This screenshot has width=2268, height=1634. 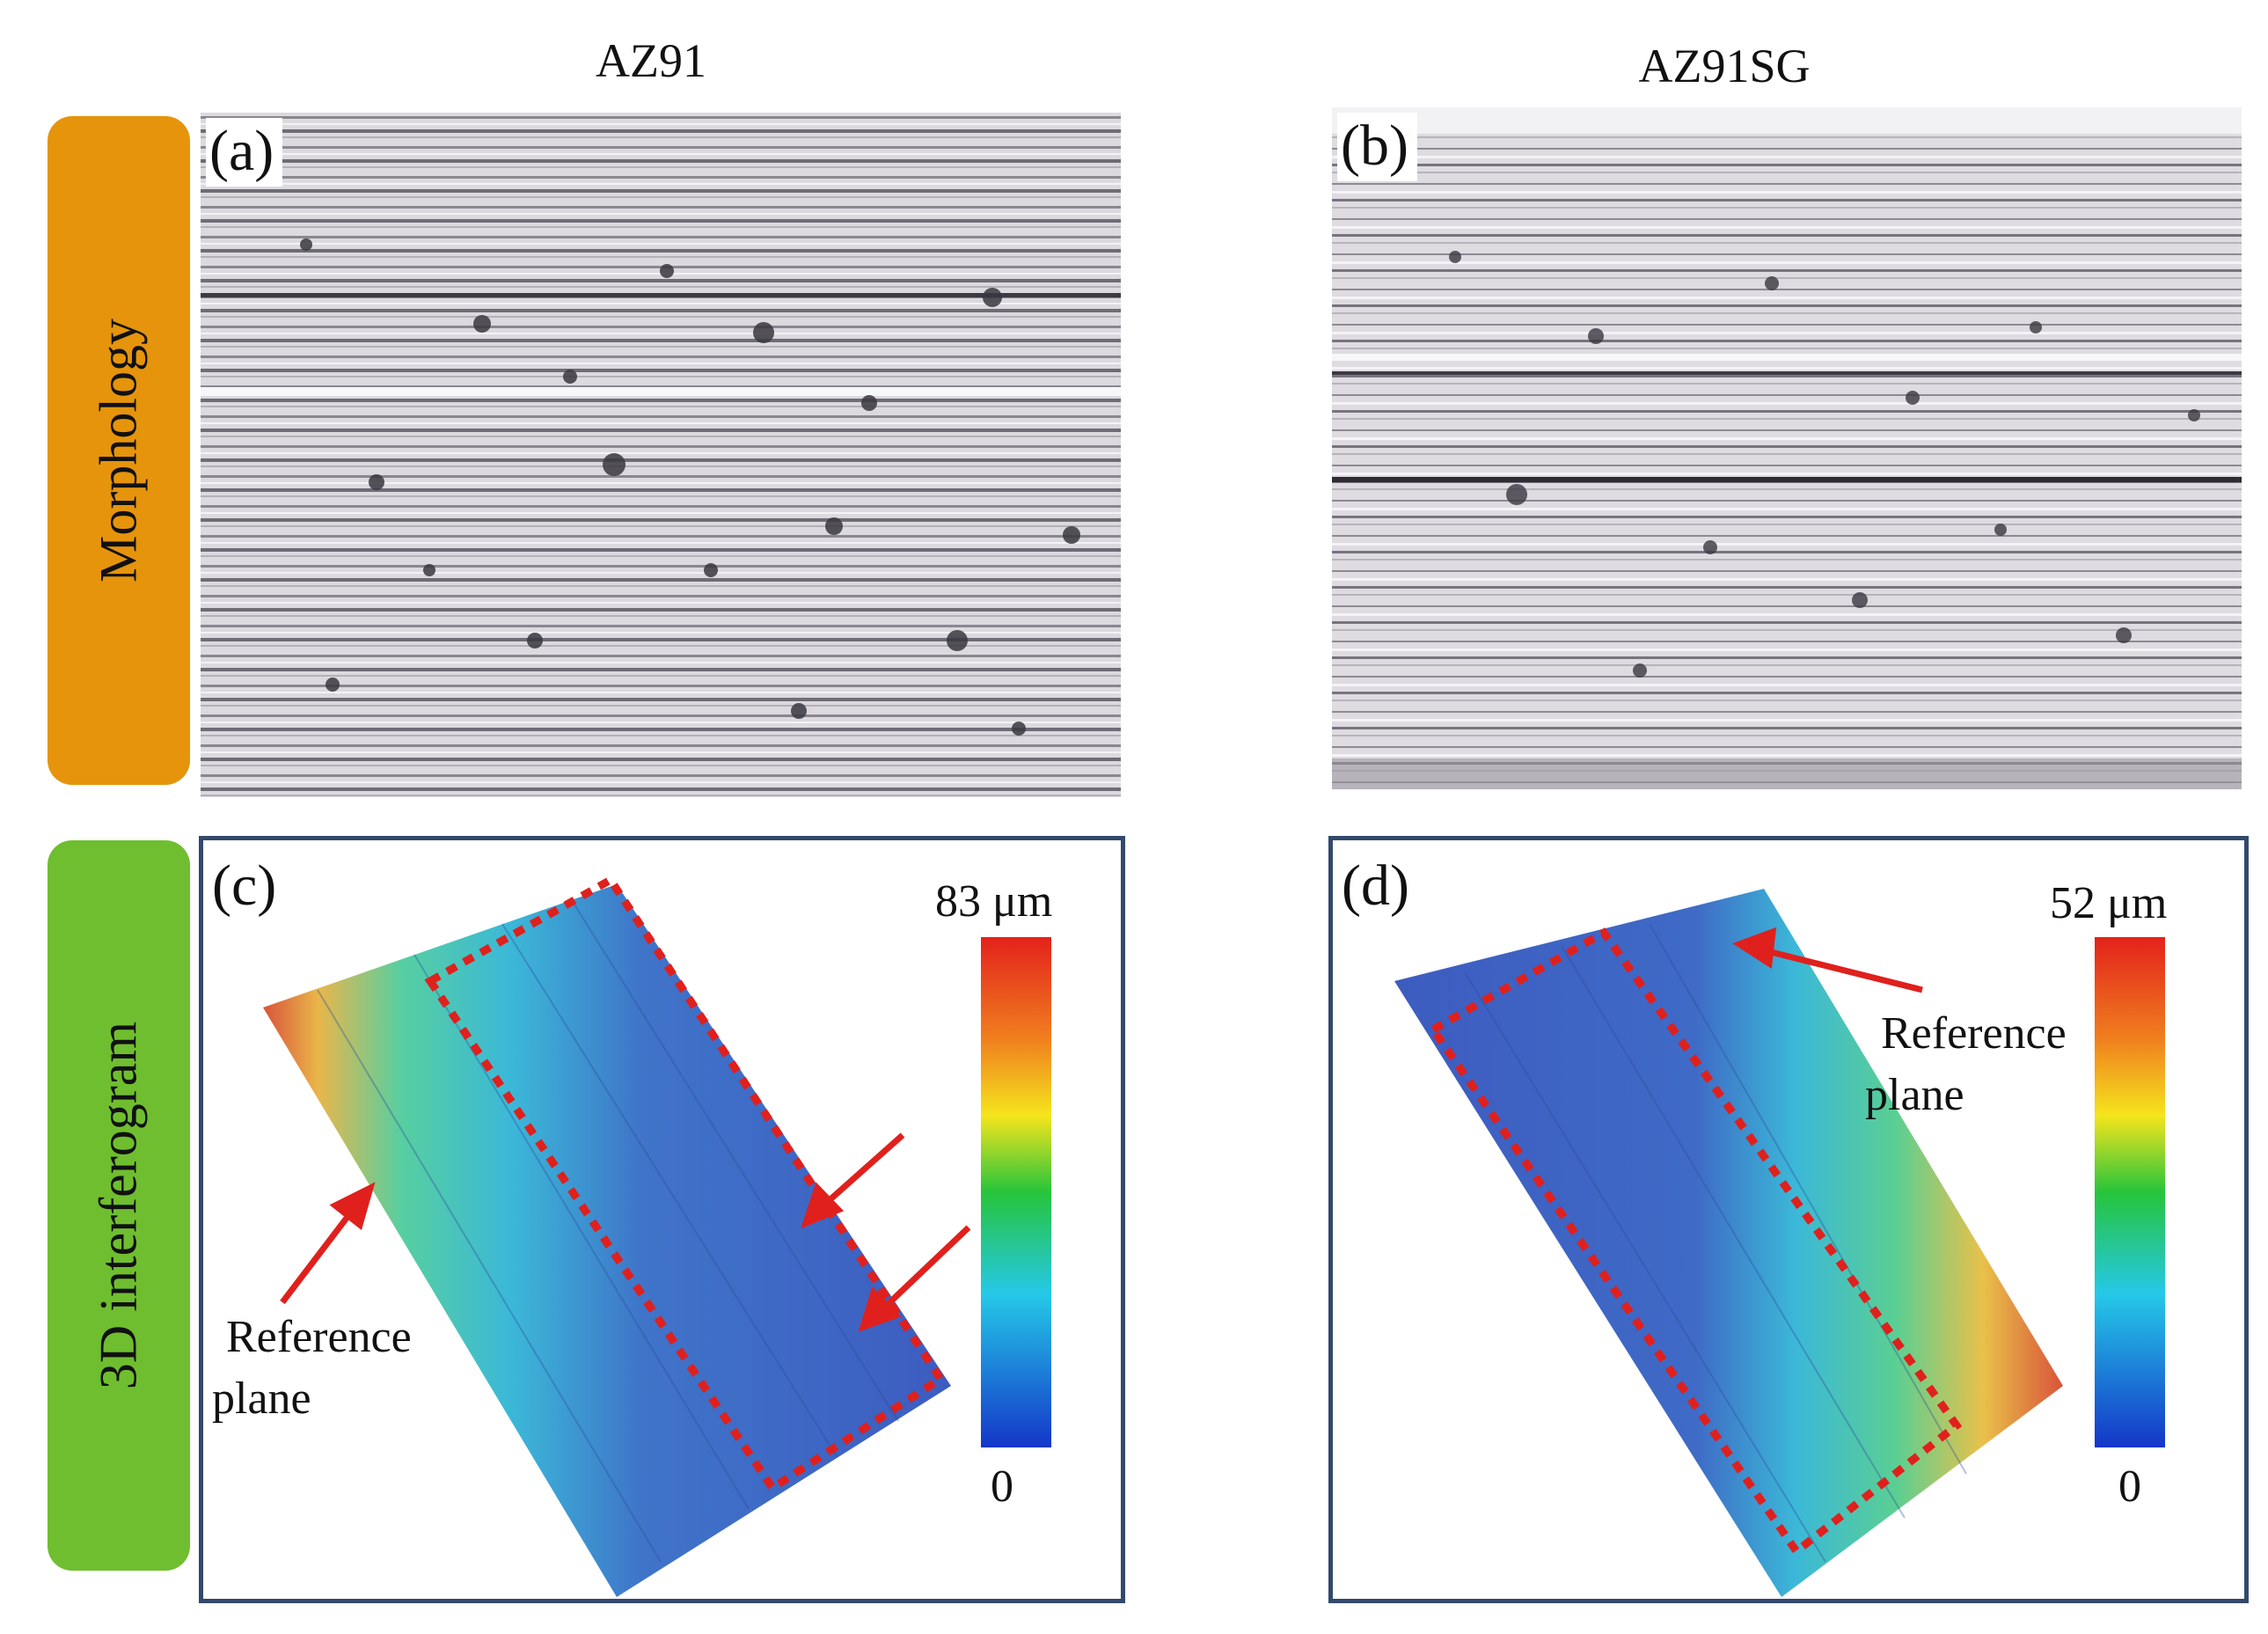 I want to click on scale-min-c: 0, so click(x=1002, y=1487).